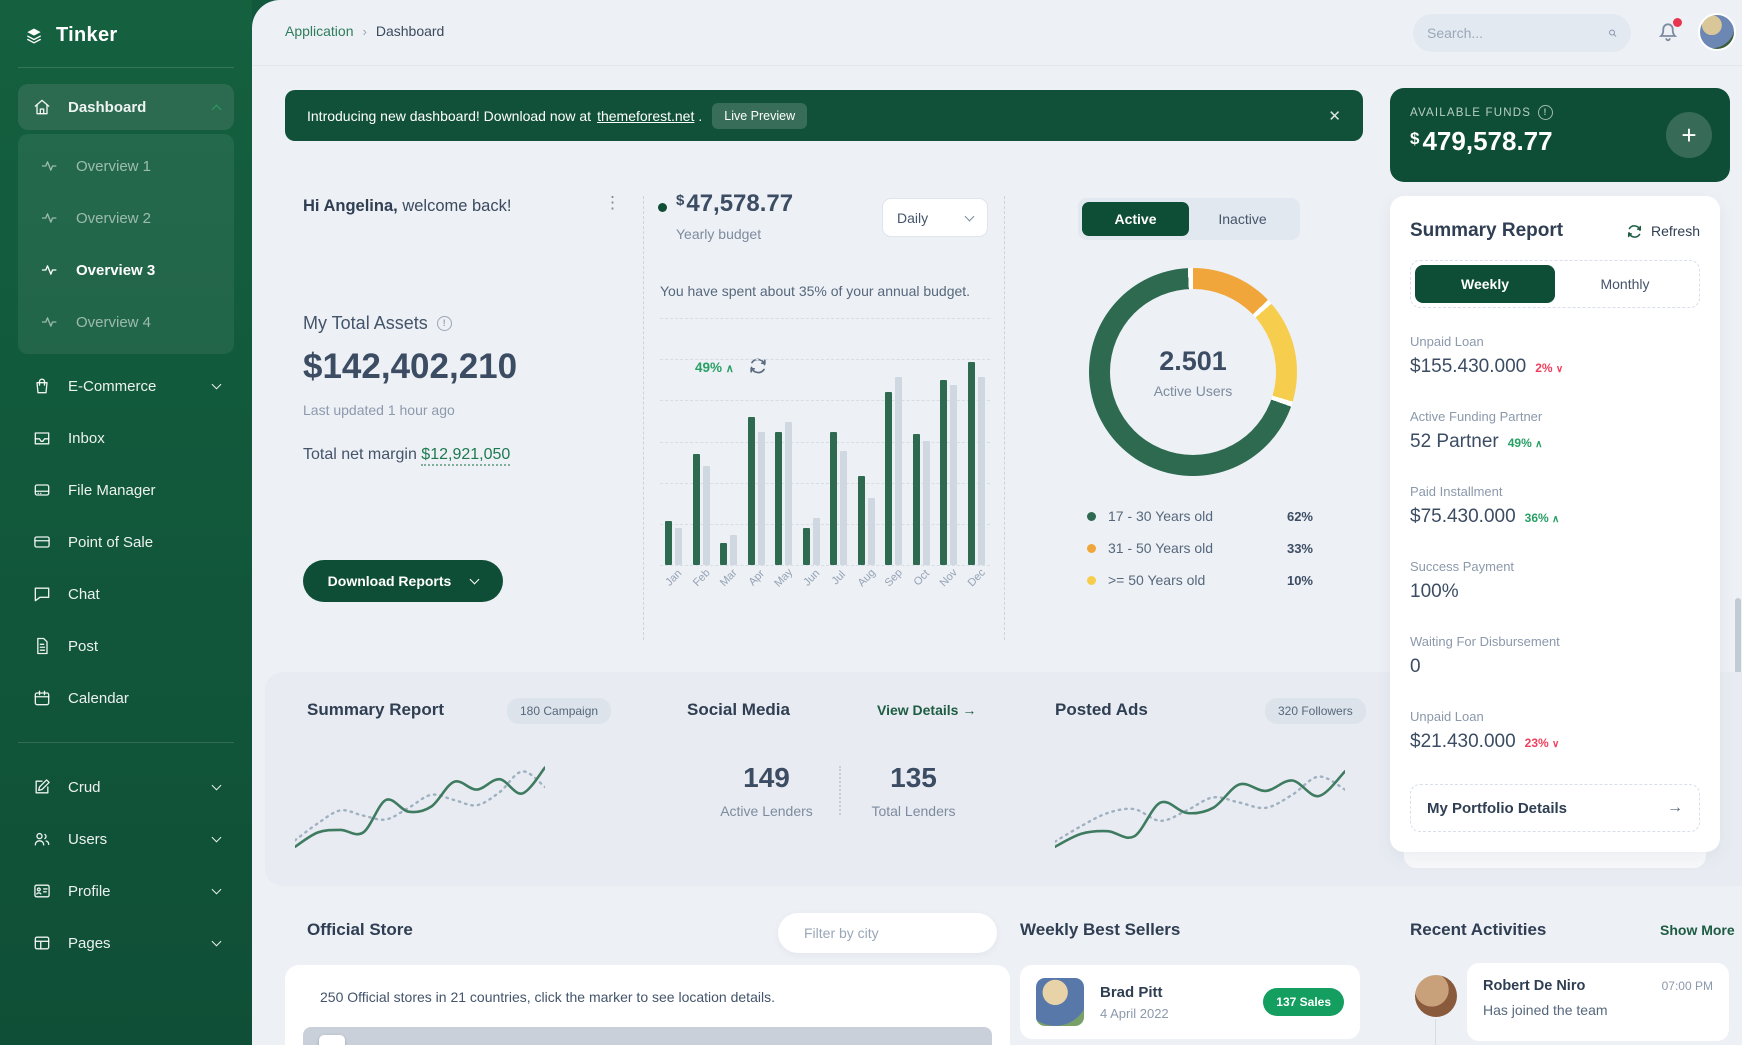 This screenshot has width=1742, height=1045. Describe the element at coordinates (1625, 284) in the screenshot. I see `tab-monthly: Monthly` at that location.